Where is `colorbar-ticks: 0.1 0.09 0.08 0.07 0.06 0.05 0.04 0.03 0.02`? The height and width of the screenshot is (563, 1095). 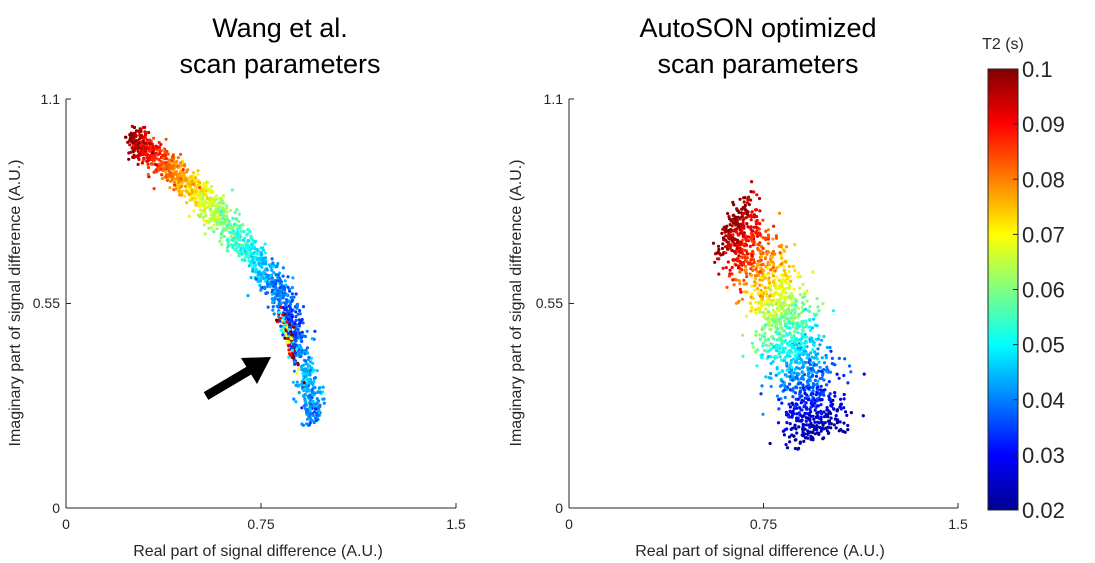
colorbar-ticks: 0.1 0.09 0.08 0.07 0.06 0.05 0.04 0.03 0.02 is located at coordinates (1039, 290).